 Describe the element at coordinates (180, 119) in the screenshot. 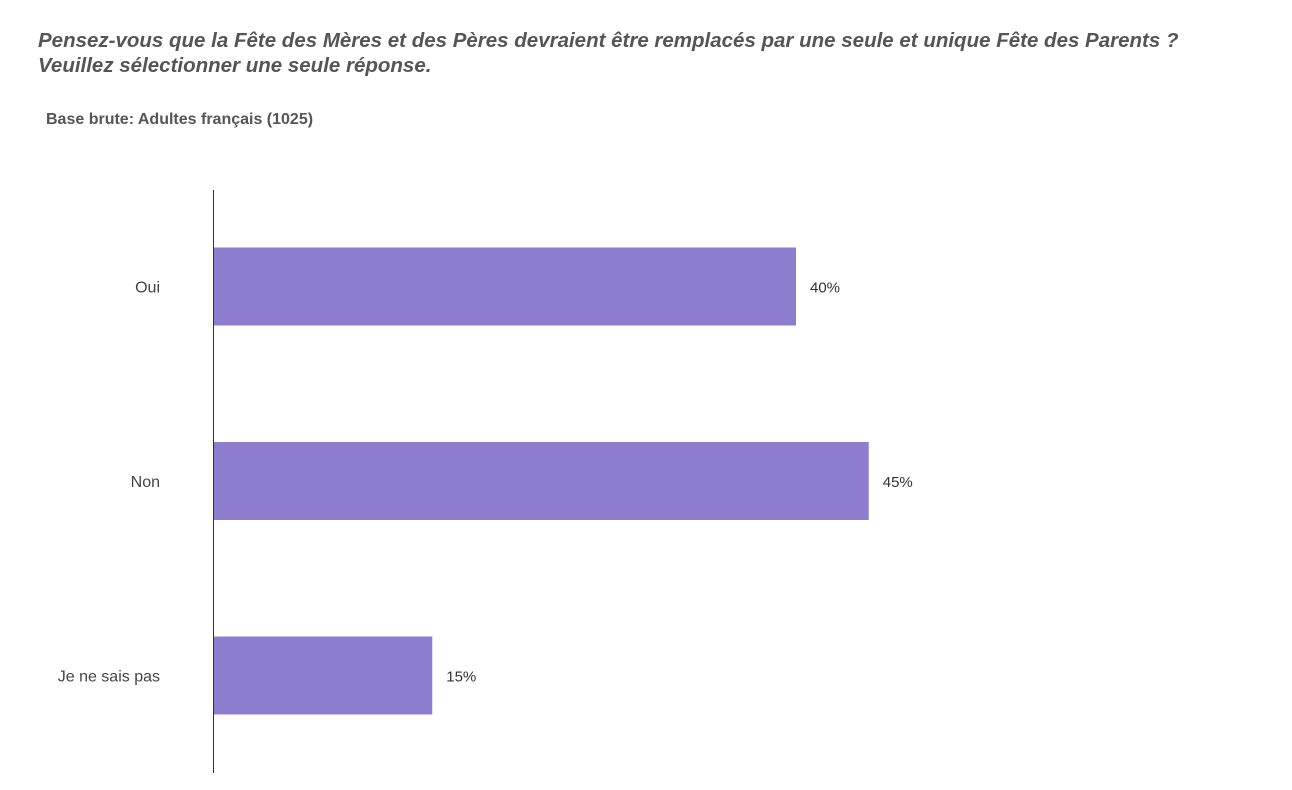

I see `base-note: Base brute: Adultes français (1025)` at that location.